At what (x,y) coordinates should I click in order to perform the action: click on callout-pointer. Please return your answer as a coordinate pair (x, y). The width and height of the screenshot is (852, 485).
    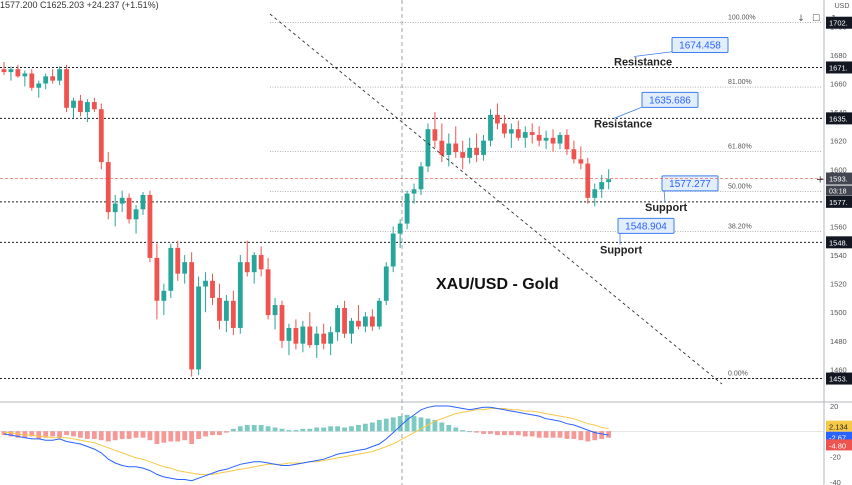
    Looking at the image, I should click on (629, 112).